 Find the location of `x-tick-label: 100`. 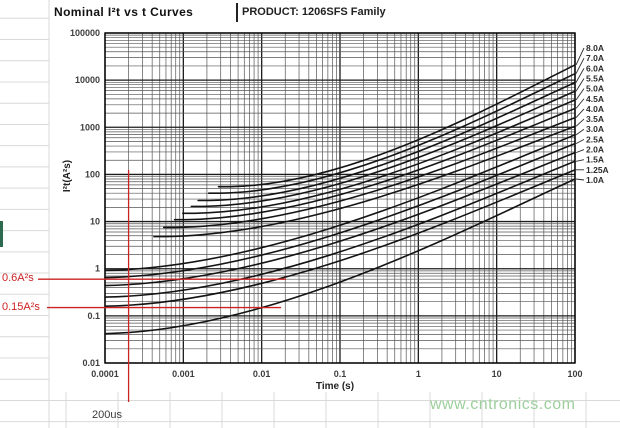

x-tick-label: 100 is located at coordinates (574, 374).